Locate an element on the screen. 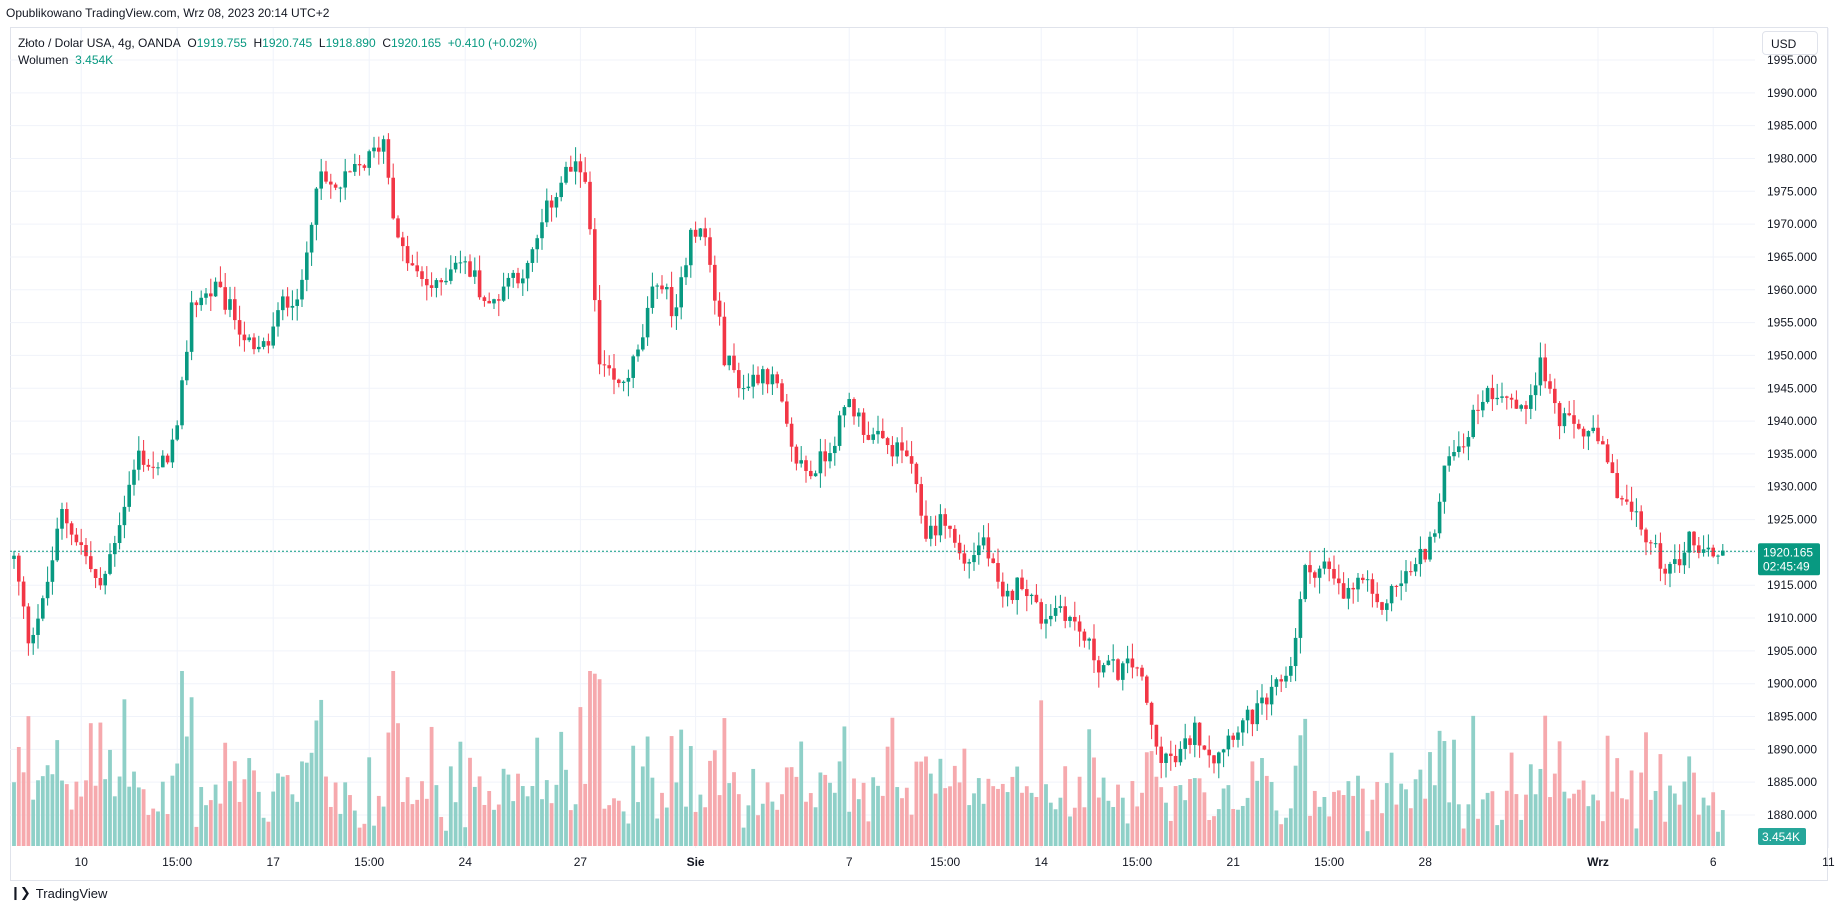 The width and height of the screenshot is (1835, 910). currency-button: USD is located at coordinates (1790, 43).